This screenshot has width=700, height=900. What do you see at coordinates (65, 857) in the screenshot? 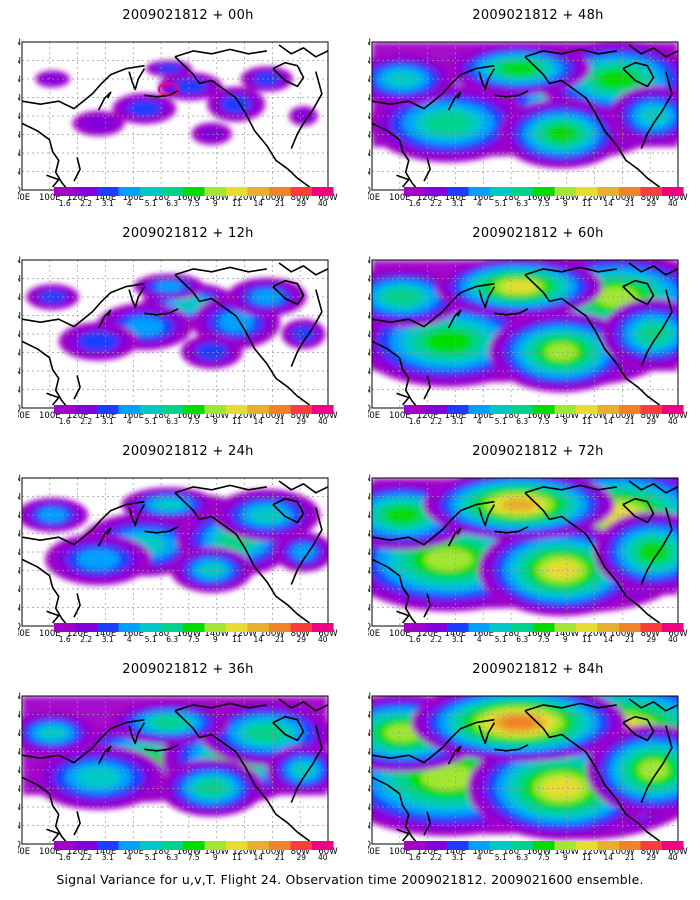
I see `colorbar-label: 1.6` at bounding box center [65, 857].